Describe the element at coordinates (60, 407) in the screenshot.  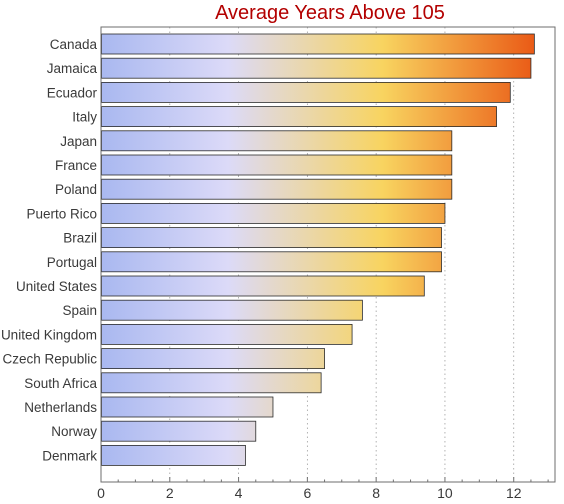
I see `category-label: Netherlands` at that location.